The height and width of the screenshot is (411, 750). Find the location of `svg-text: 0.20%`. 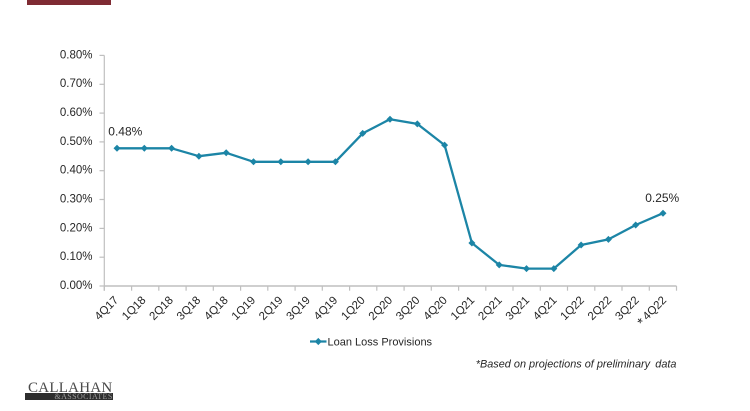

svg-text: 0.20% is located at coordinates (76, 228).